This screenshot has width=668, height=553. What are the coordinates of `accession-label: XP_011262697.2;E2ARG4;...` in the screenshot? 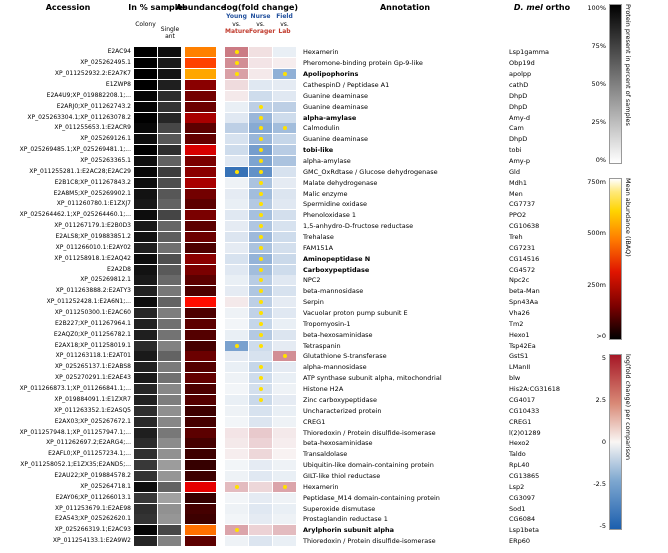 It's located at (88, 443).